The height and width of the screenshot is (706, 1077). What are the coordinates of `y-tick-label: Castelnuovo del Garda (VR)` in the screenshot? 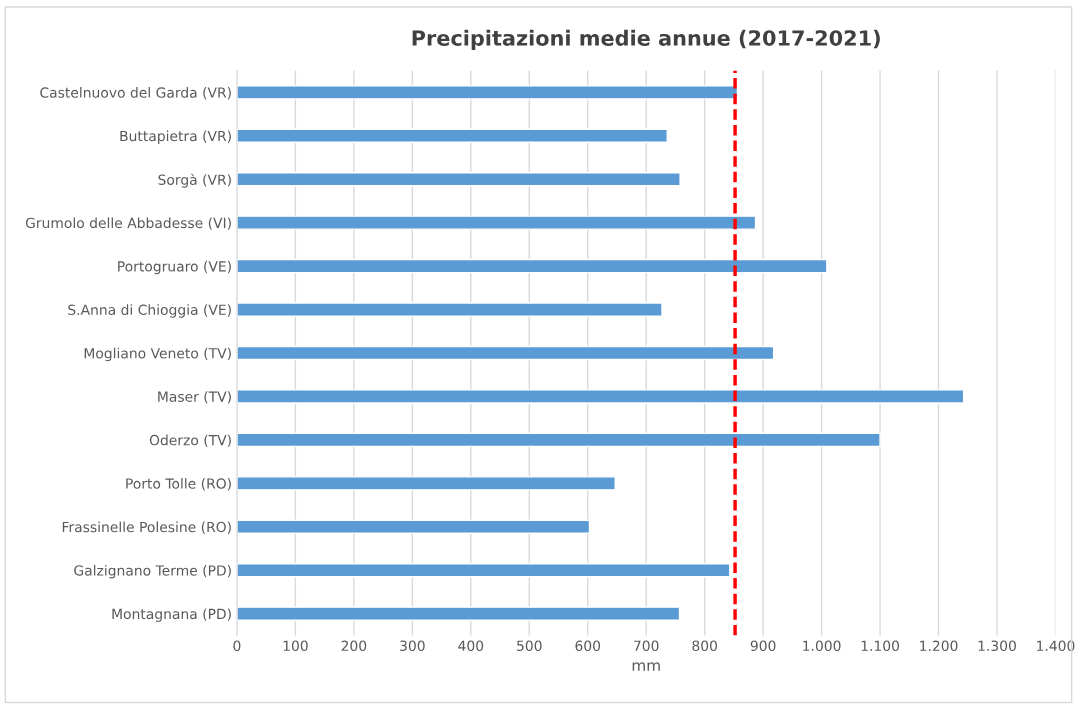 It's located at (135, 93).